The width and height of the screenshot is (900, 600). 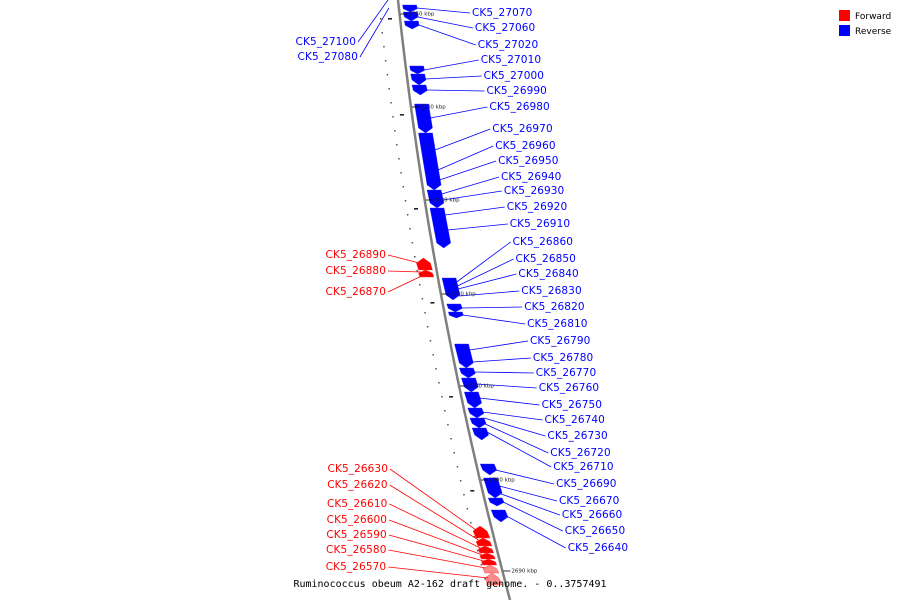 What do you see at coordinates (557, 324) in the screenshot?
I see `reverse-gene-label: CK5_26810` at bounding box center [557, 324].